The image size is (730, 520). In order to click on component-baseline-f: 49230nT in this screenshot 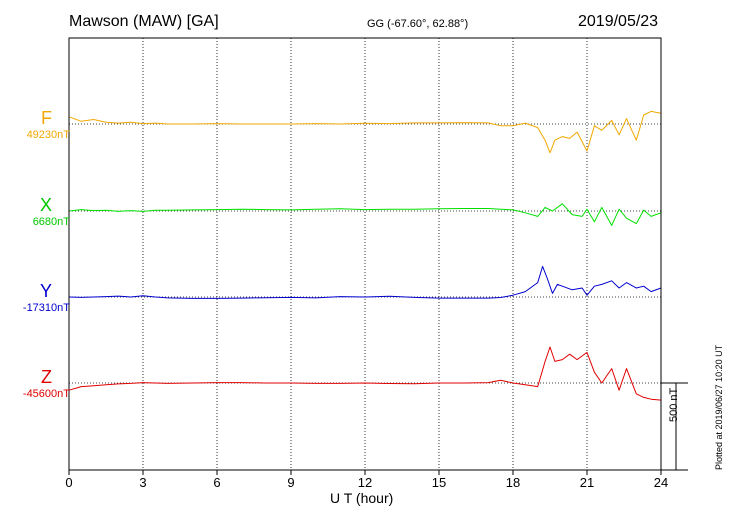, I will do `click(48, 135)`.